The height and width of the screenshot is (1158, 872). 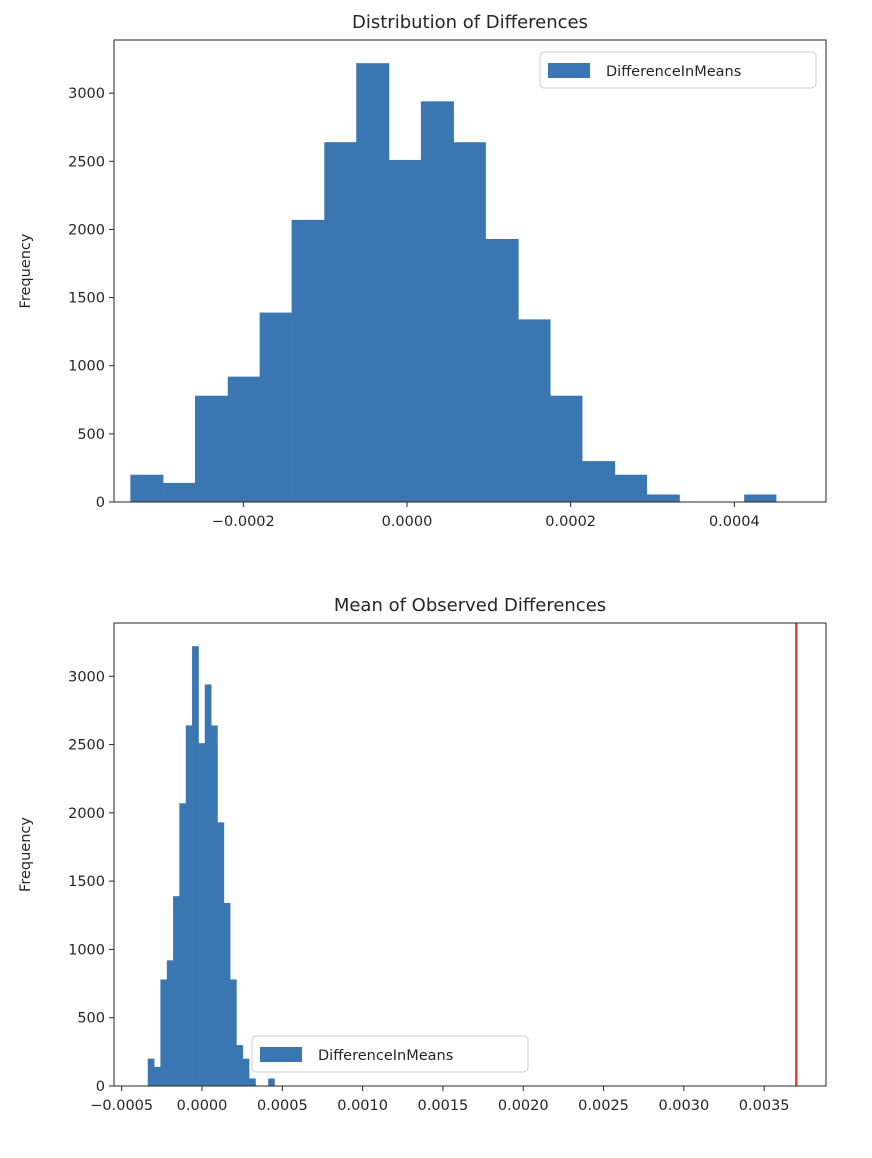 What do you see at coordinates (470, 605) in the screenshot?
I see `chart-title: Mean of Observed Differences` at bounding box center [470, 605].